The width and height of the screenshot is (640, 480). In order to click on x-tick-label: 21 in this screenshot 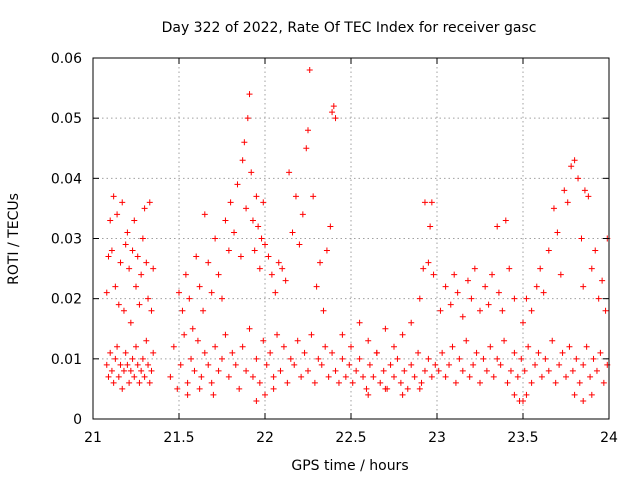, I will do `click(93, 438)`.